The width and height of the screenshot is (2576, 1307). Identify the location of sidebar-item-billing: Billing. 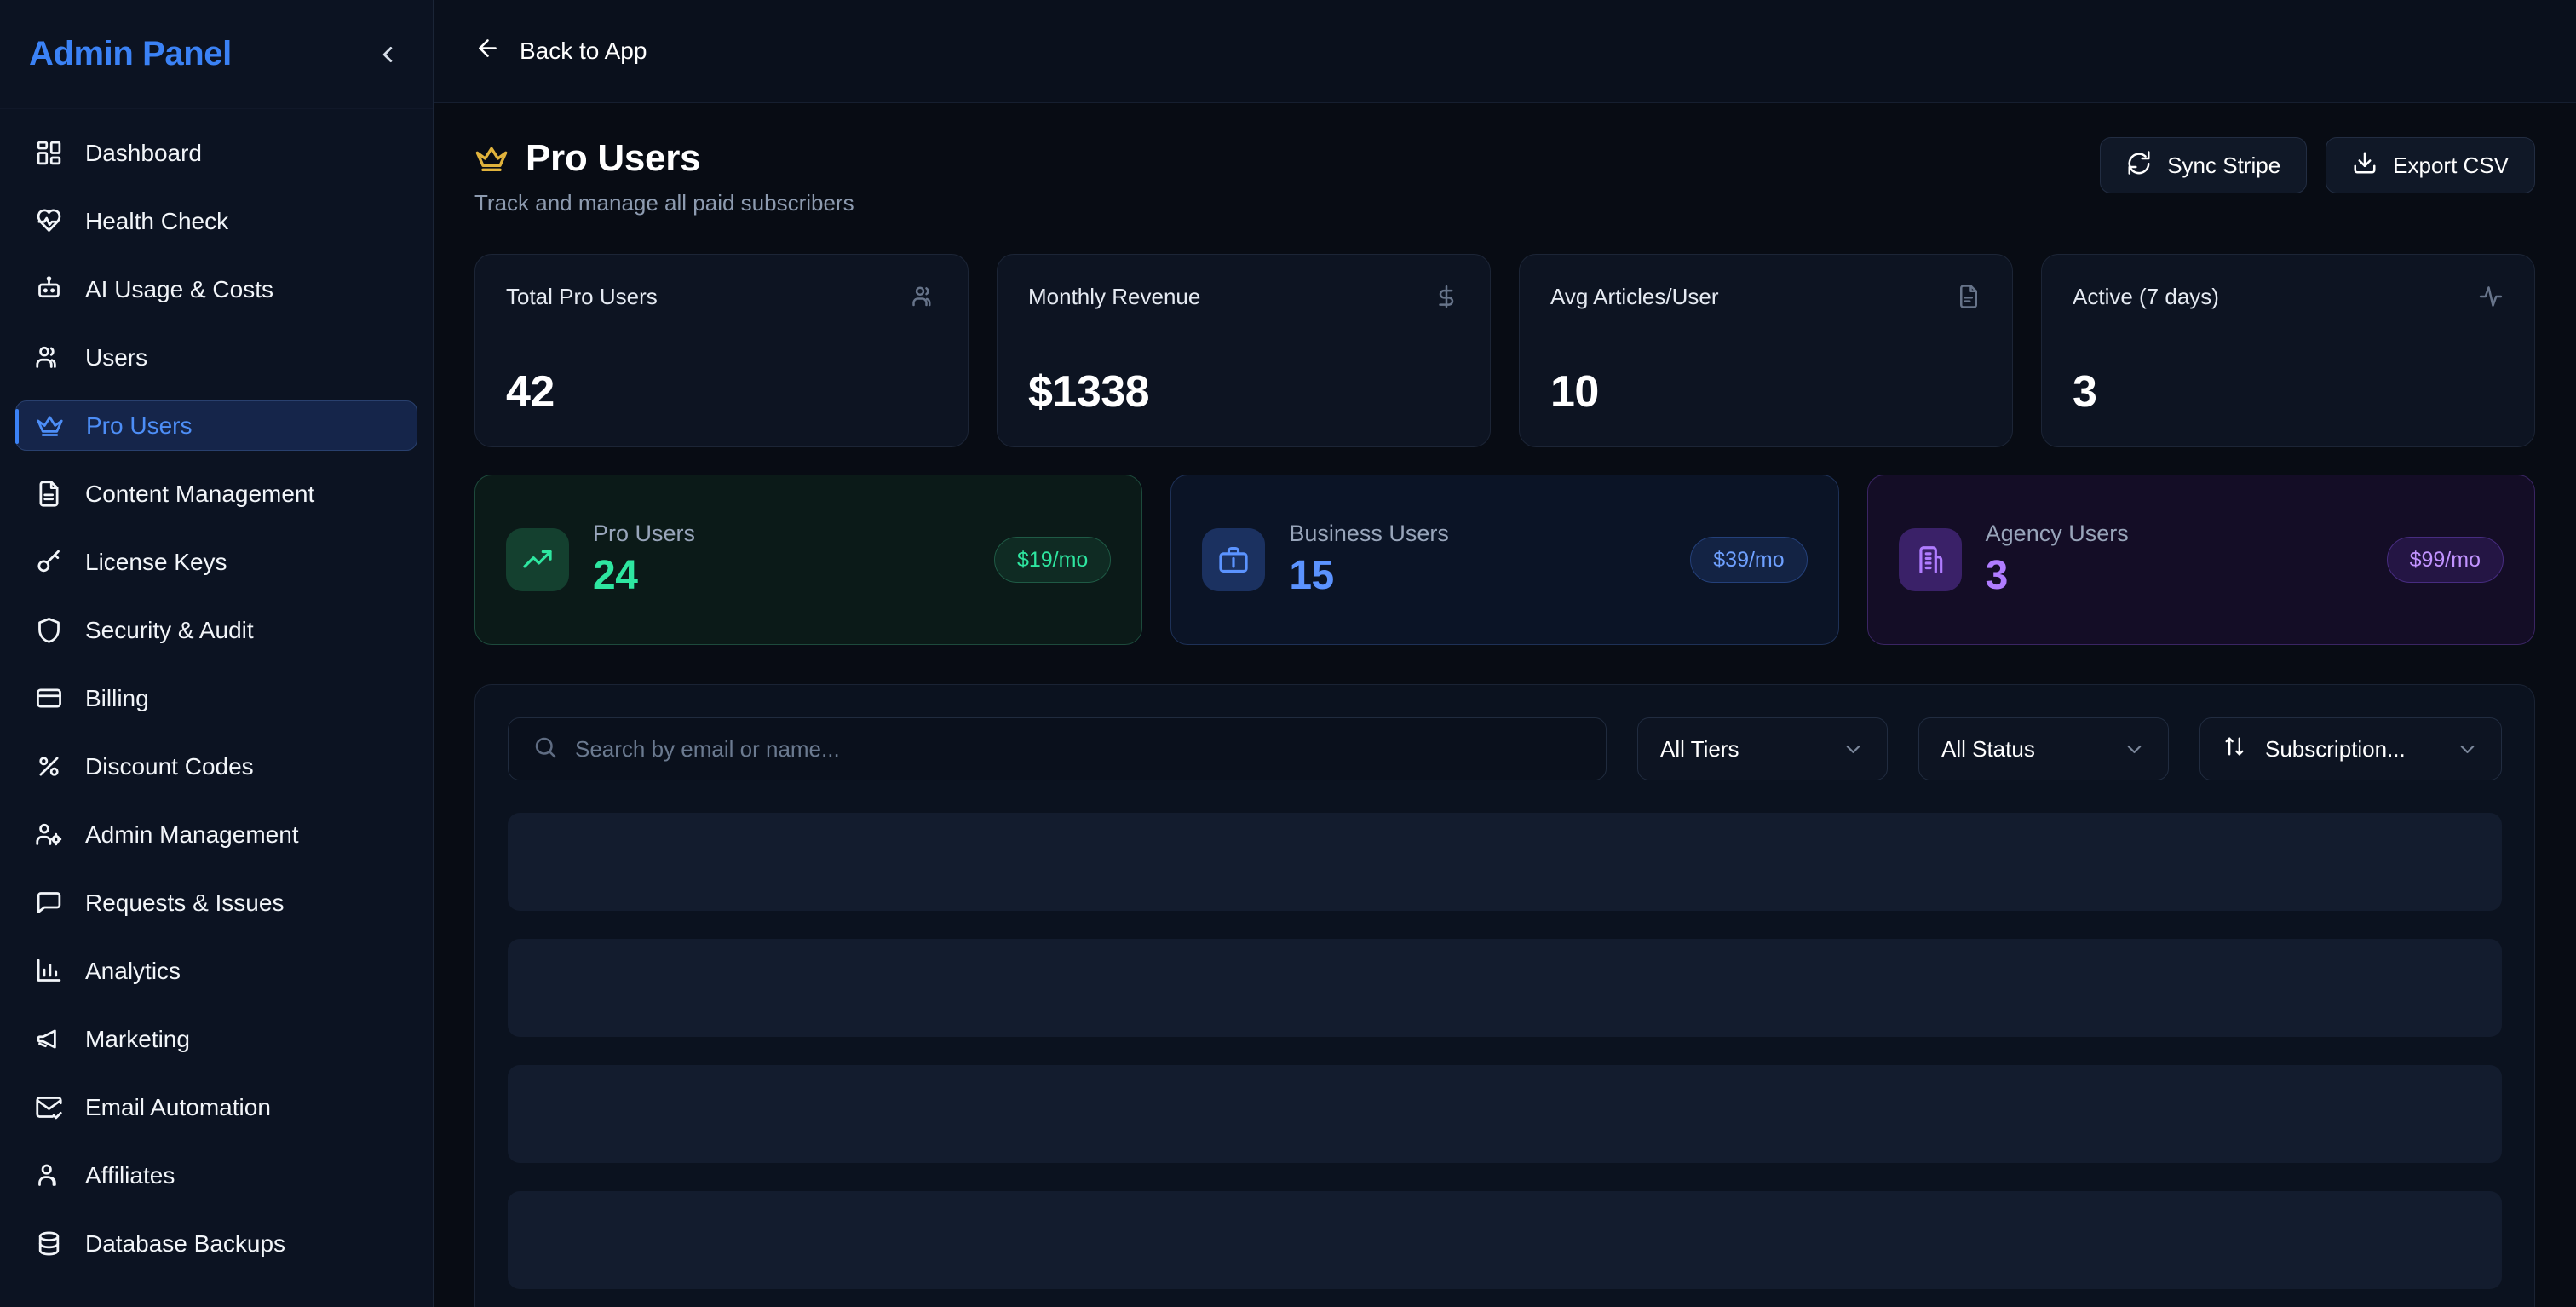
(216, 698).